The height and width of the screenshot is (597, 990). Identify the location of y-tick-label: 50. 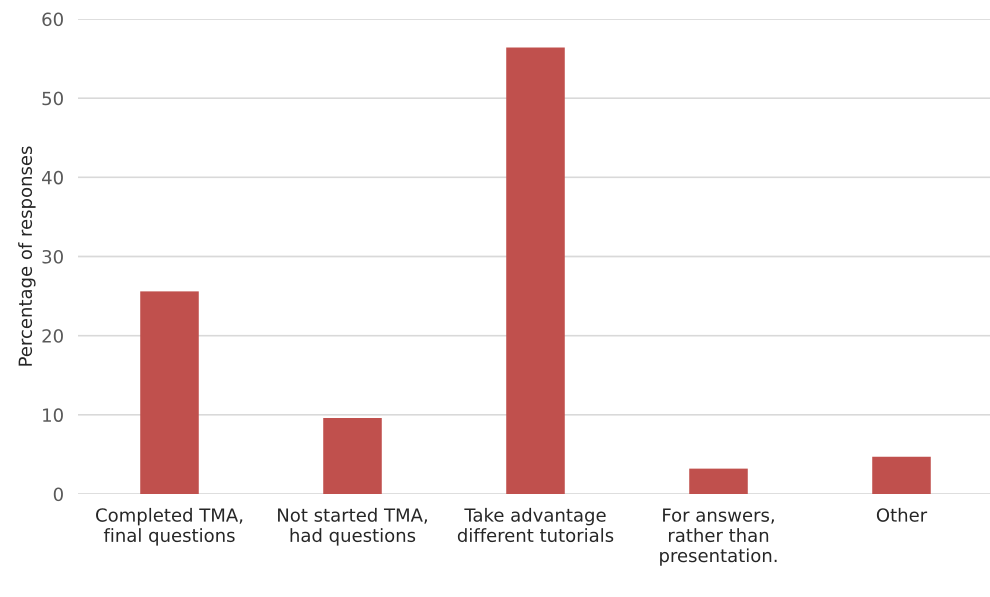
(52, 99).